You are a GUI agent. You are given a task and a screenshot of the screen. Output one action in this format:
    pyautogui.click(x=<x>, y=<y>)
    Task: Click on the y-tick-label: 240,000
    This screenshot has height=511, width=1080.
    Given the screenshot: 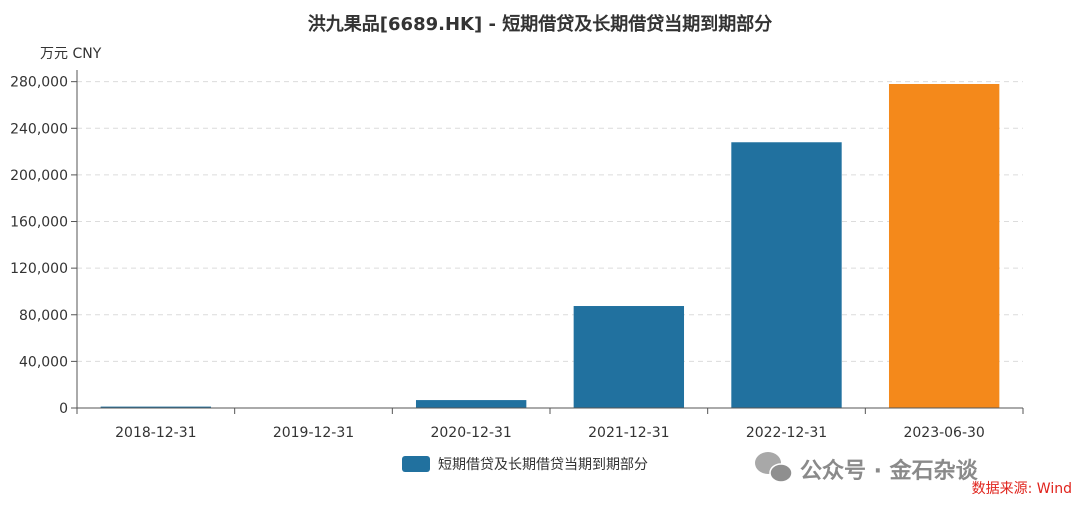 What is the action you would take?
    pyautogui.click(x=39, y=129)
    